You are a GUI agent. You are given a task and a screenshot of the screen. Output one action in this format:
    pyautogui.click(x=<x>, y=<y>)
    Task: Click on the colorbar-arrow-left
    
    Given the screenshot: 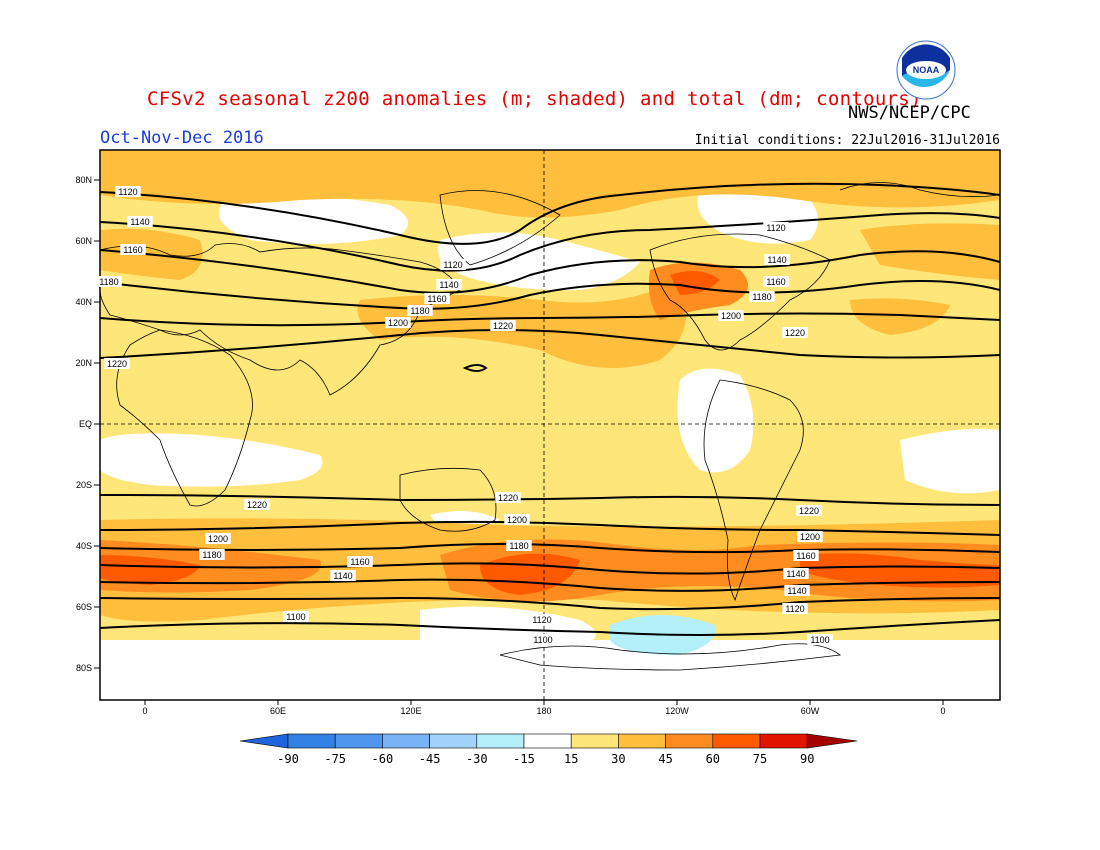 What is the action you would take?
    pyautogui.click(x=264, y=741)
    